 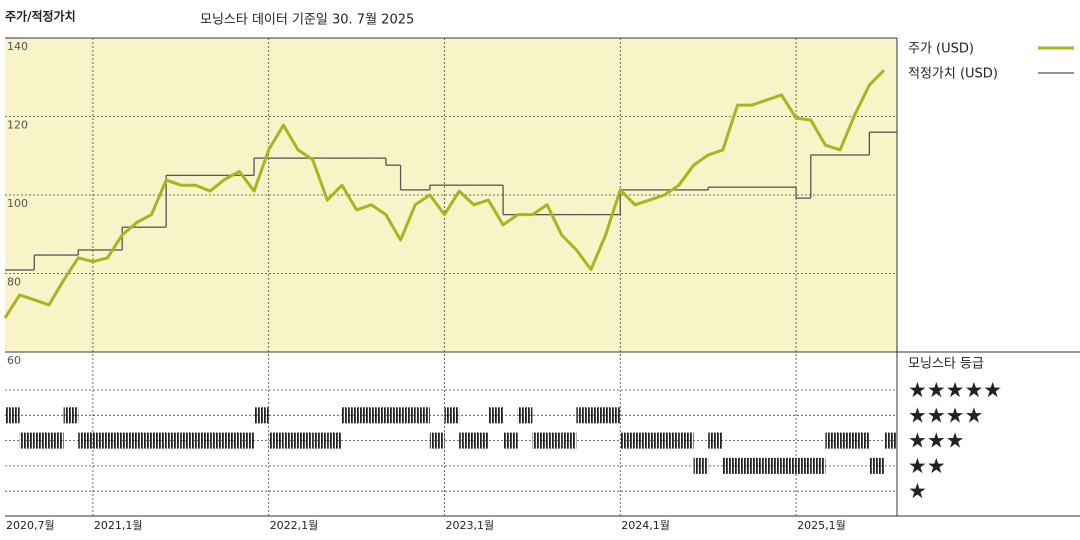 I want to click on y-tick-label: 100, so click(x=17, y=203).